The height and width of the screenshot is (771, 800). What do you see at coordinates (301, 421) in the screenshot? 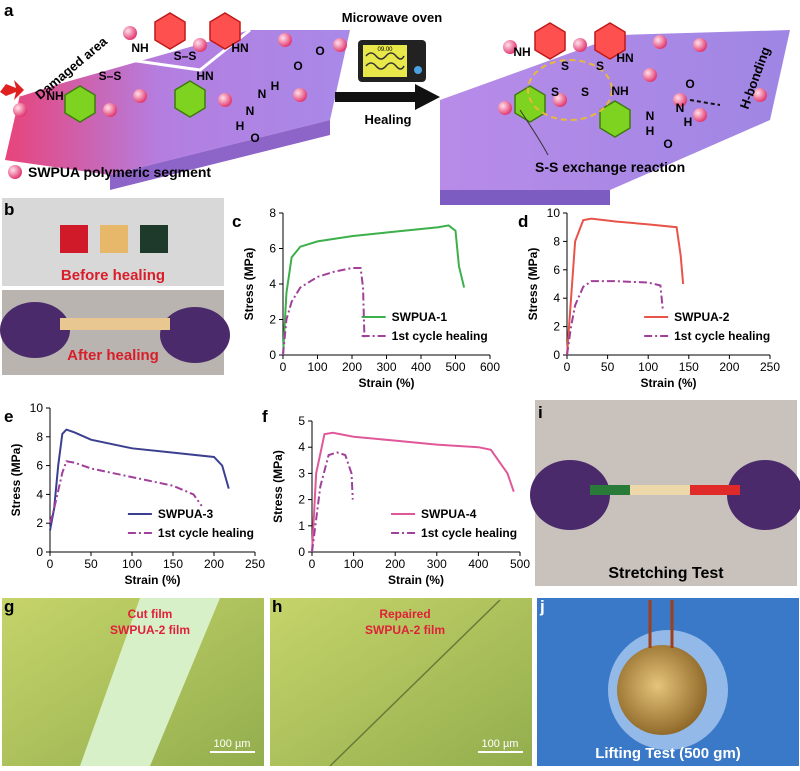
I see `y-tick-label: 5` at bounding box center [301, 421].